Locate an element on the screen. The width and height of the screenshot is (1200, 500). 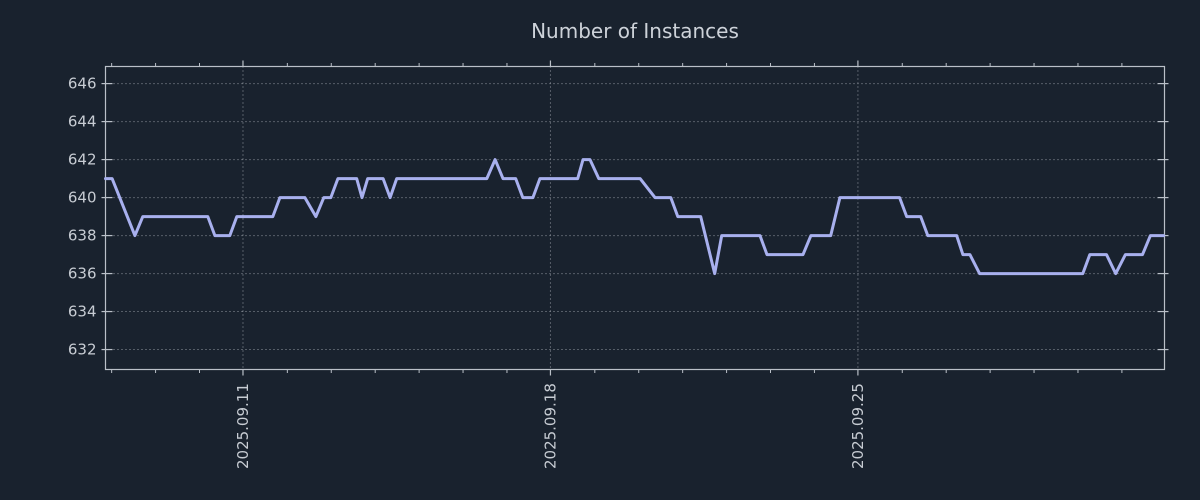
y-tick-label: 640 is located at coordinates (82, 198).